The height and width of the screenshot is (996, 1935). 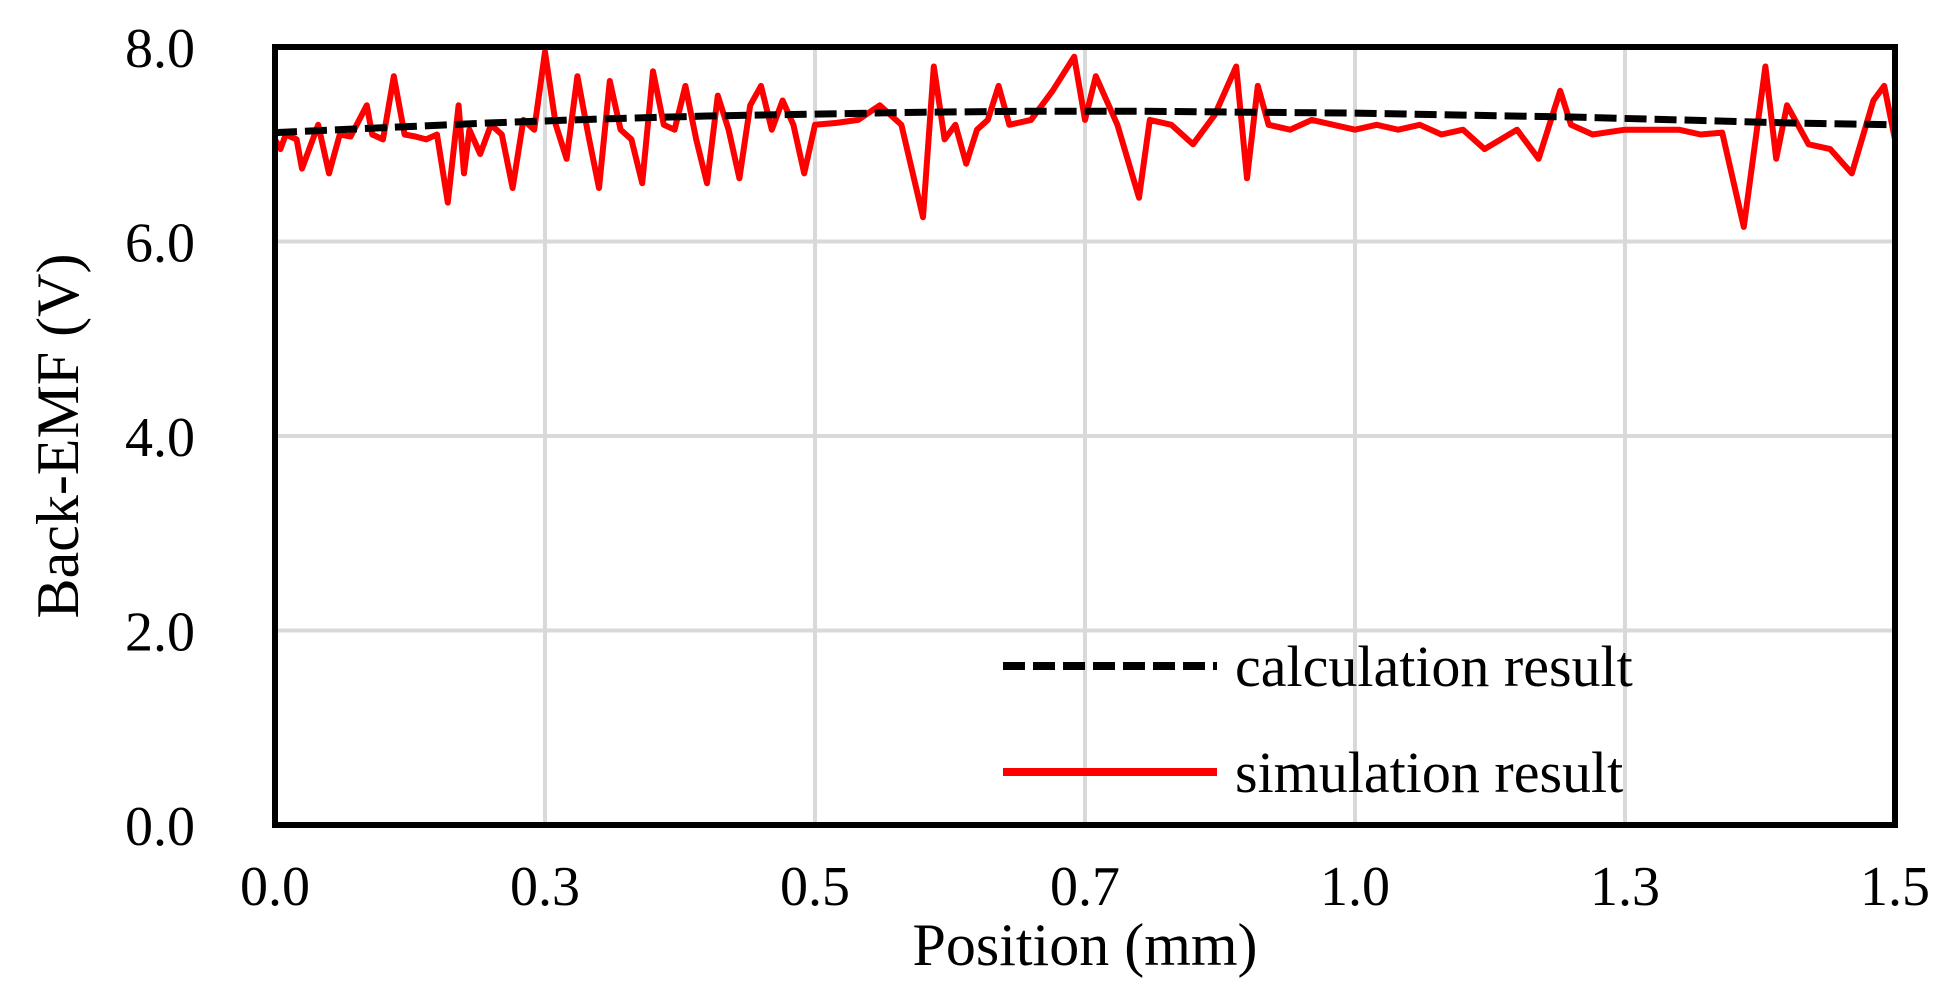 What do you see at coordinates (160, 49) in the screenshot?
I see `y-tick-label: 8.0` at bounding box center [160, 49].